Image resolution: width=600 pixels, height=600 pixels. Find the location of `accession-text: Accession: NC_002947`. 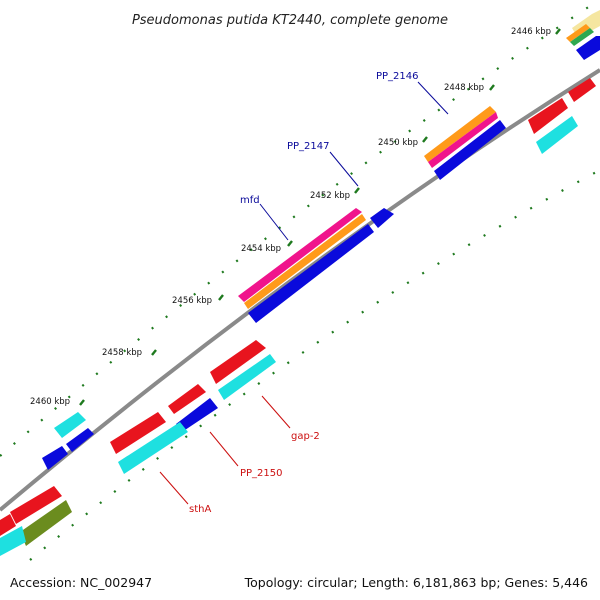

accession-text: Accession: NC_002947 is located at coordinates (81, 582).